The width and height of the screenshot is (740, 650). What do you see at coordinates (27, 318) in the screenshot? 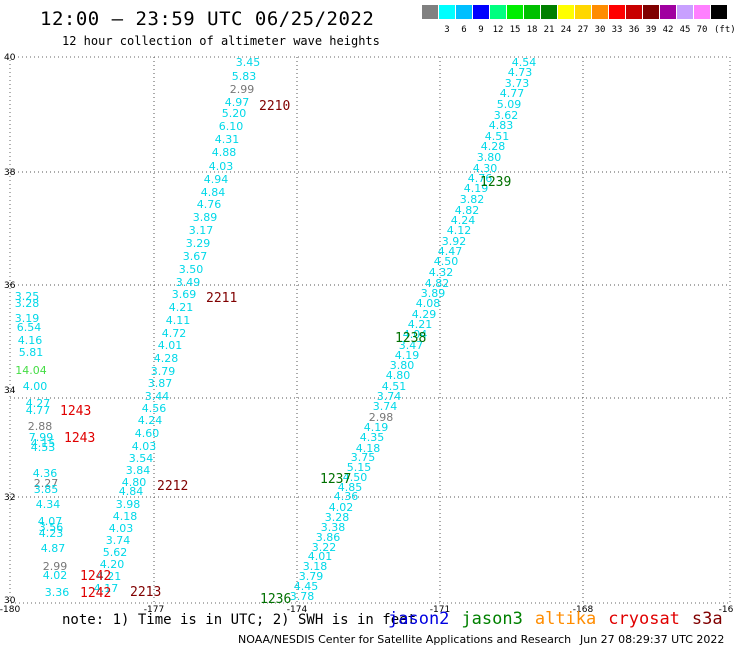
I see `wave-height-value: 3.19` at bounding box center [27, 318].